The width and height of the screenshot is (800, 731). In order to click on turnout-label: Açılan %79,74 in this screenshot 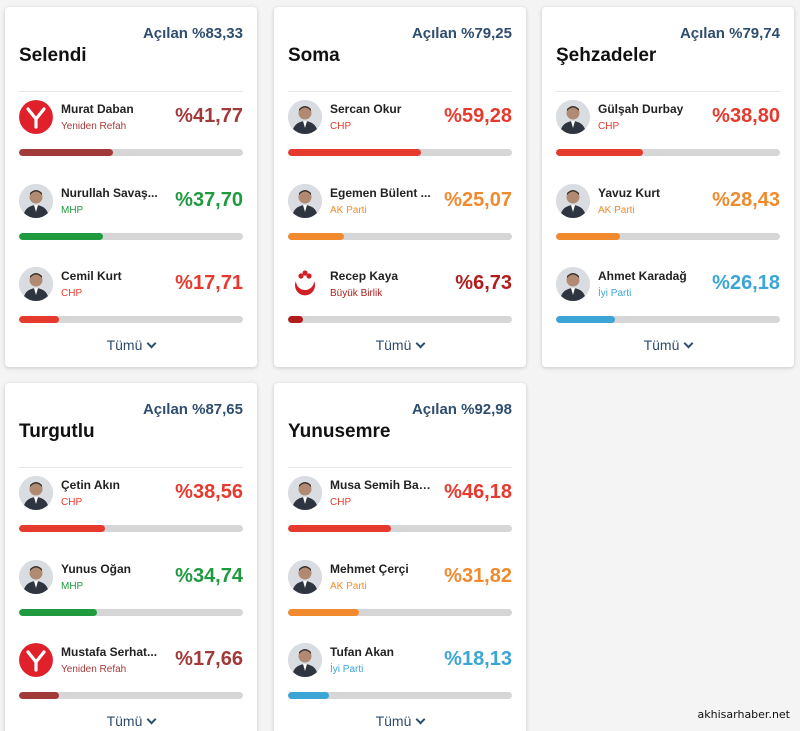, I will do `click(729, 33)`.